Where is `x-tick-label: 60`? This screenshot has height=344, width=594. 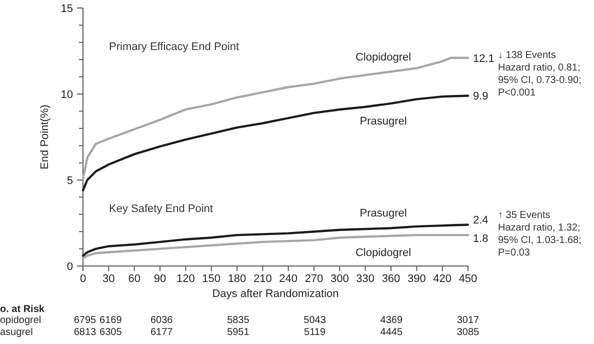 x-tick-label: 60 is located at coordinates (134, 279).